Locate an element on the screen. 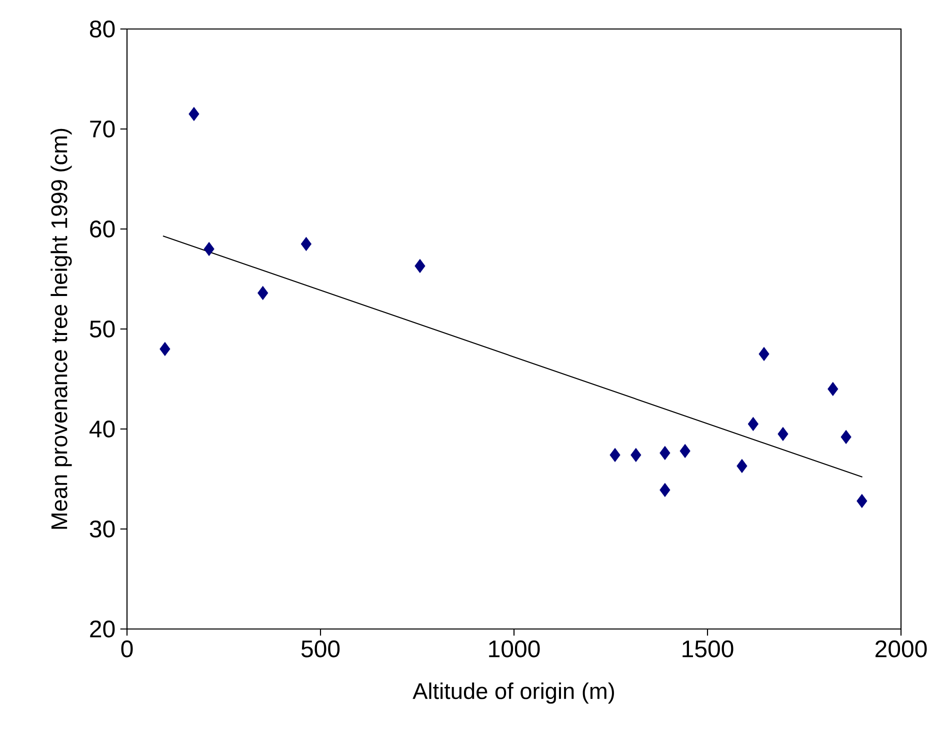  y-tick-label: 30 is located at coordinates (102, 529).